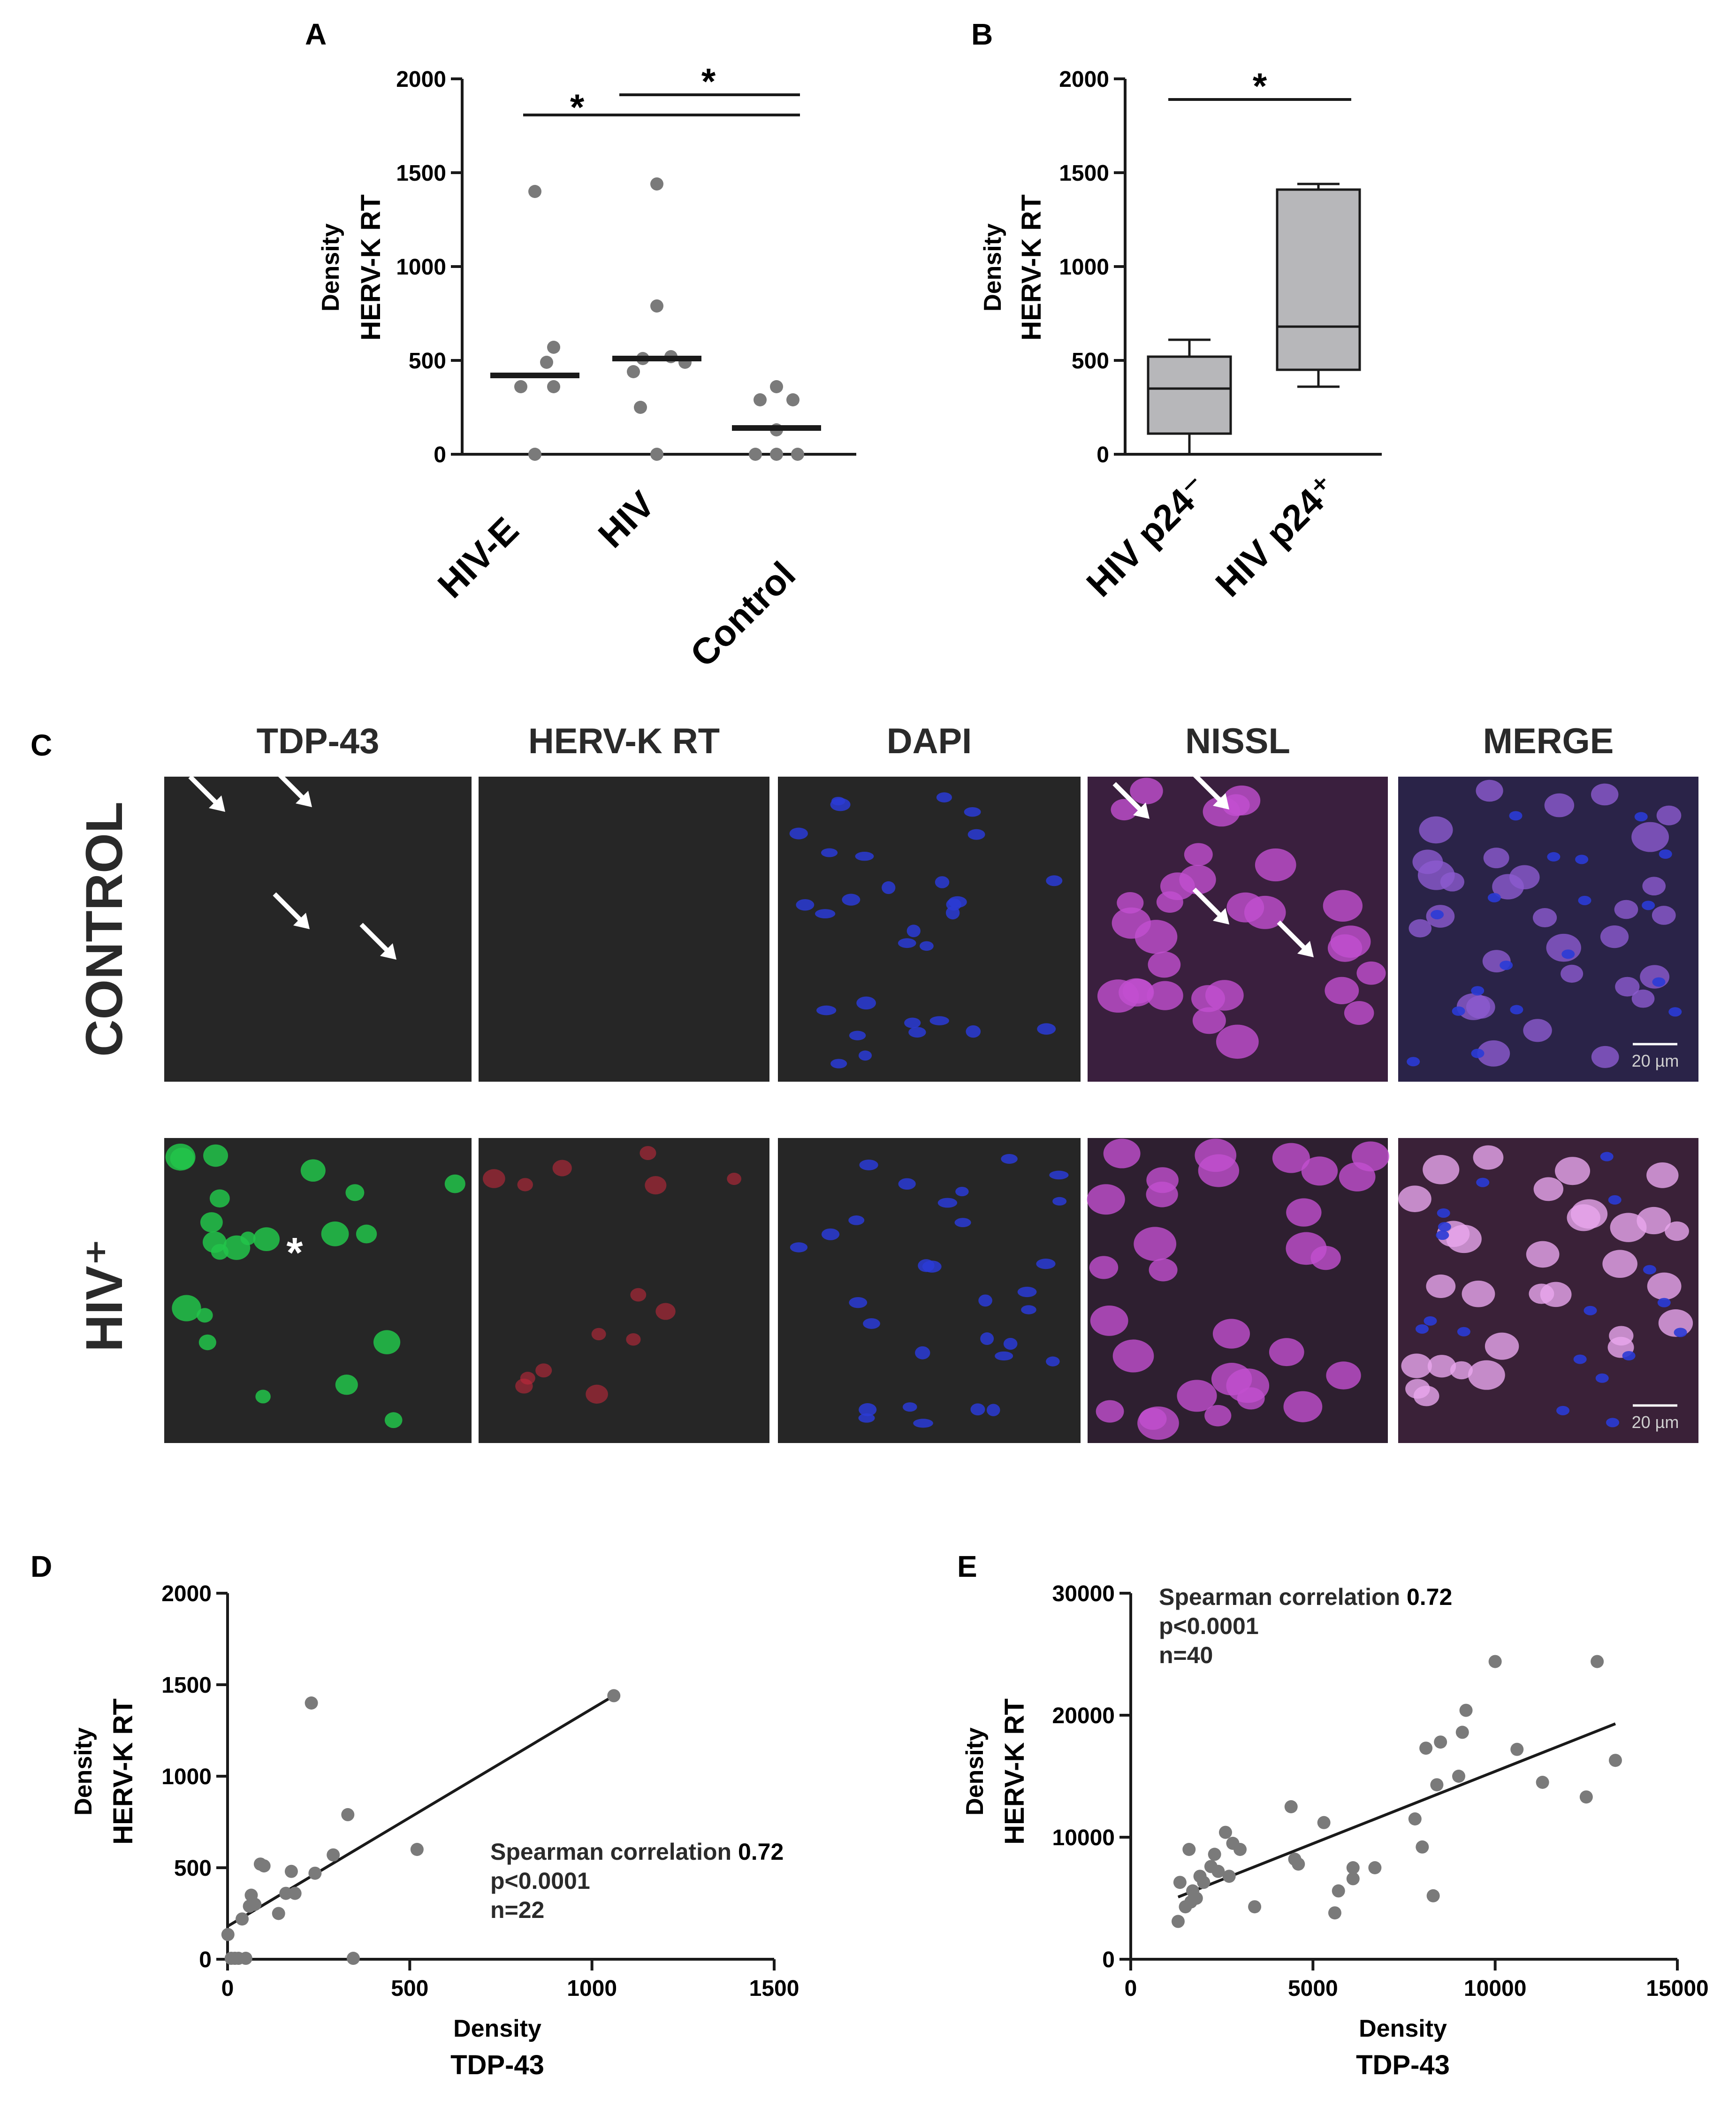 Image resolution: width=1736 pixels, height=2108 pixels. I want to click on chart-a-y-tick-label: 0, so click(440, 455).